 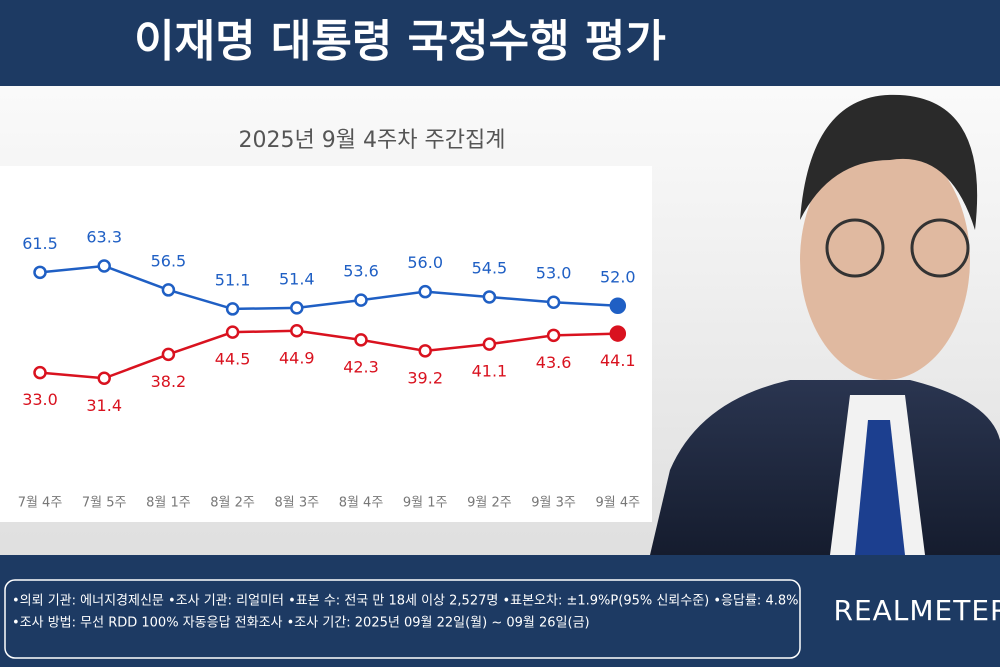 I want to click on value-label: 44.9, so click(x=297, y=357).